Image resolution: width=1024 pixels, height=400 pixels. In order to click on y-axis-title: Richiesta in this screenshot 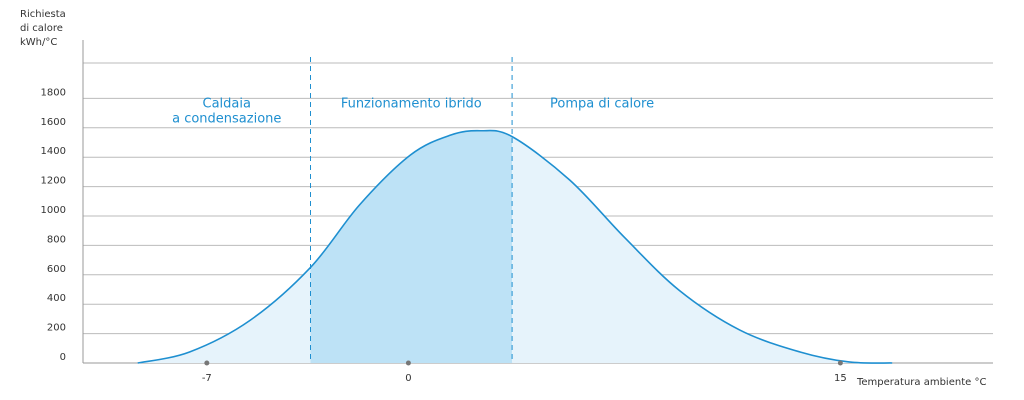, I will do `click(43, 14)`.